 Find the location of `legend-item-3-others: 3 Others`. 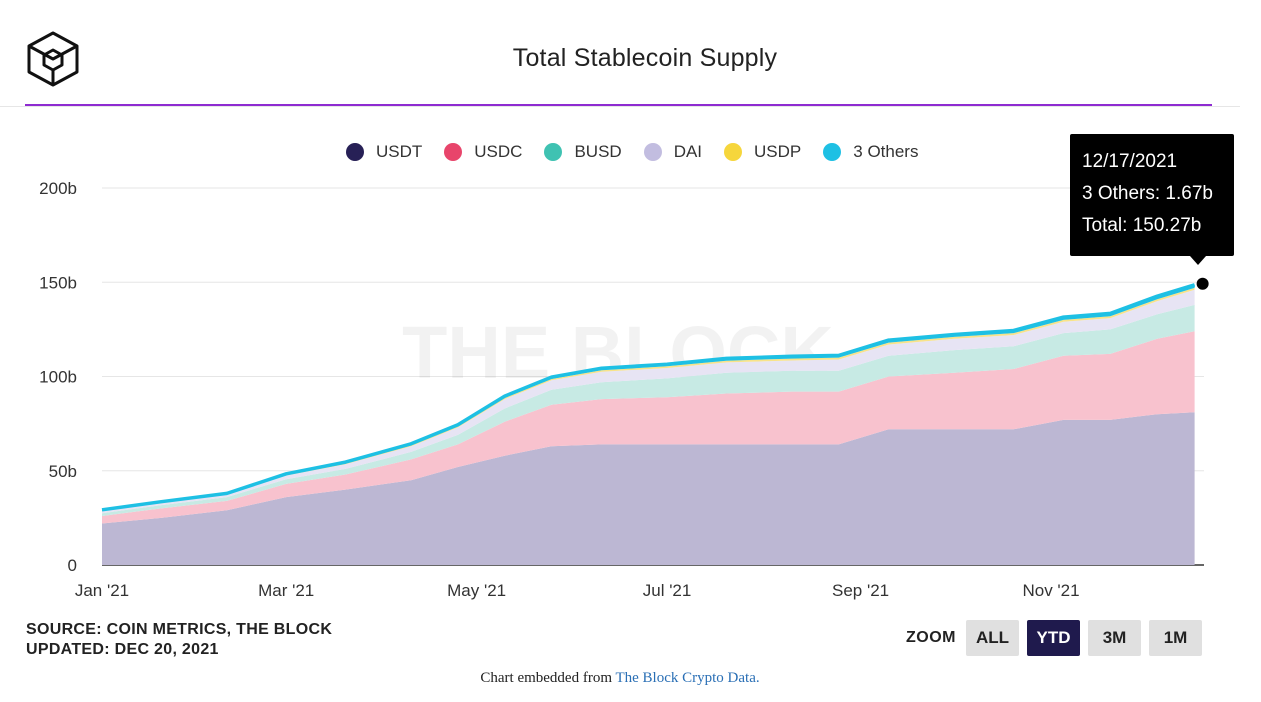

legend-item-3-others: 3 Others is located at coordinates (870, 152).